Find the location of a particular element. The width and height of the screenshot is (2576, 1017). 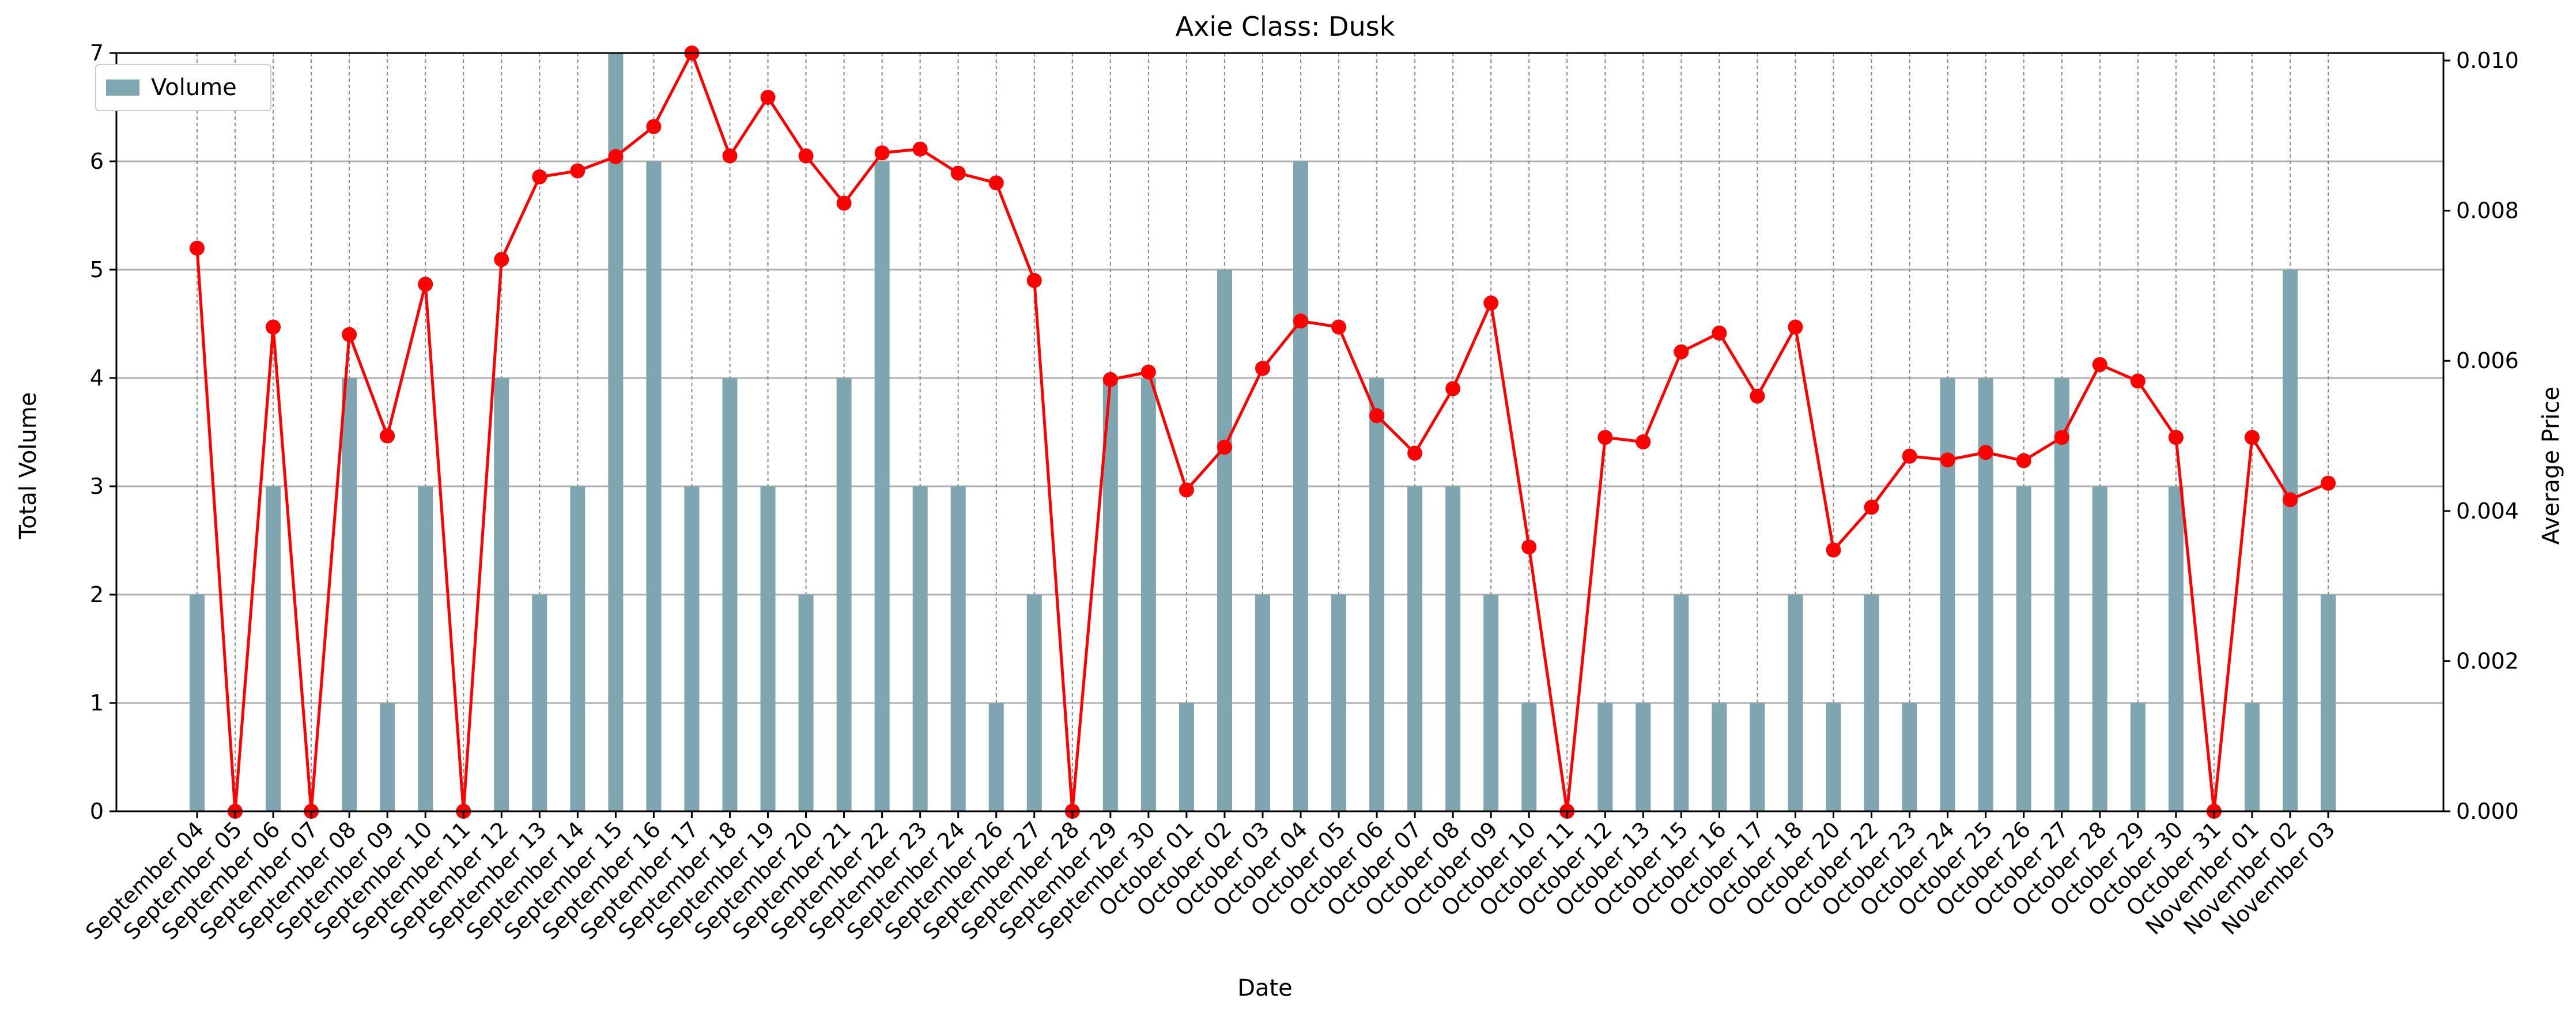

y-tick-label-left: 4 is located at coordinates (97, 378).